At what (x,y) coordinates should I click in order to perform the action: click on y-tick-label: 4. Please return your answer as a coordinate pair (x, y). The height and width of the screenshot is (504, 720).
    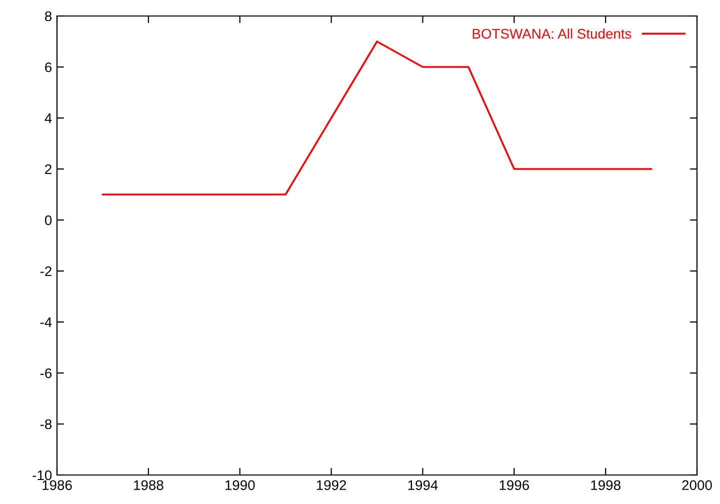
    Looking at the image, I should click on (48, 118).